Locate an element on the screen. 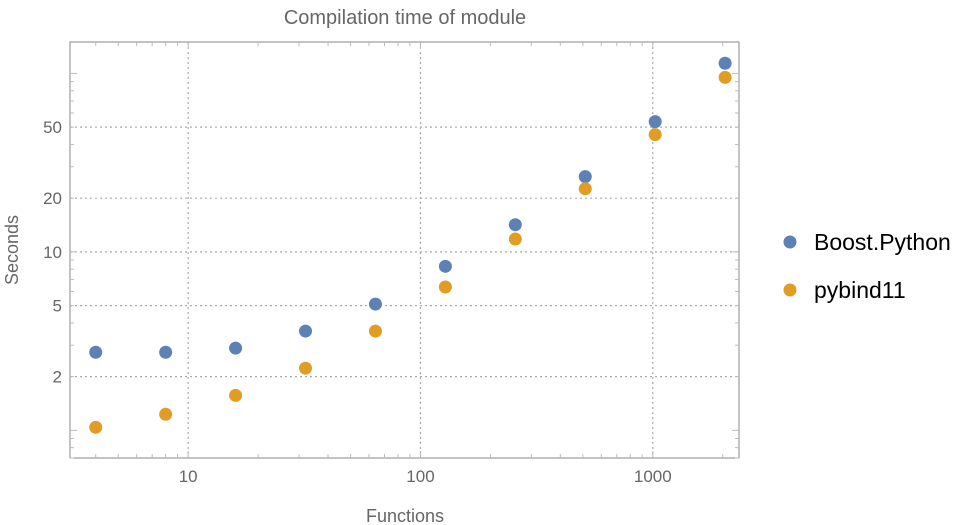 The image size is (975, 525). y-tick-label: 20 is located at coordinates (52, 198).